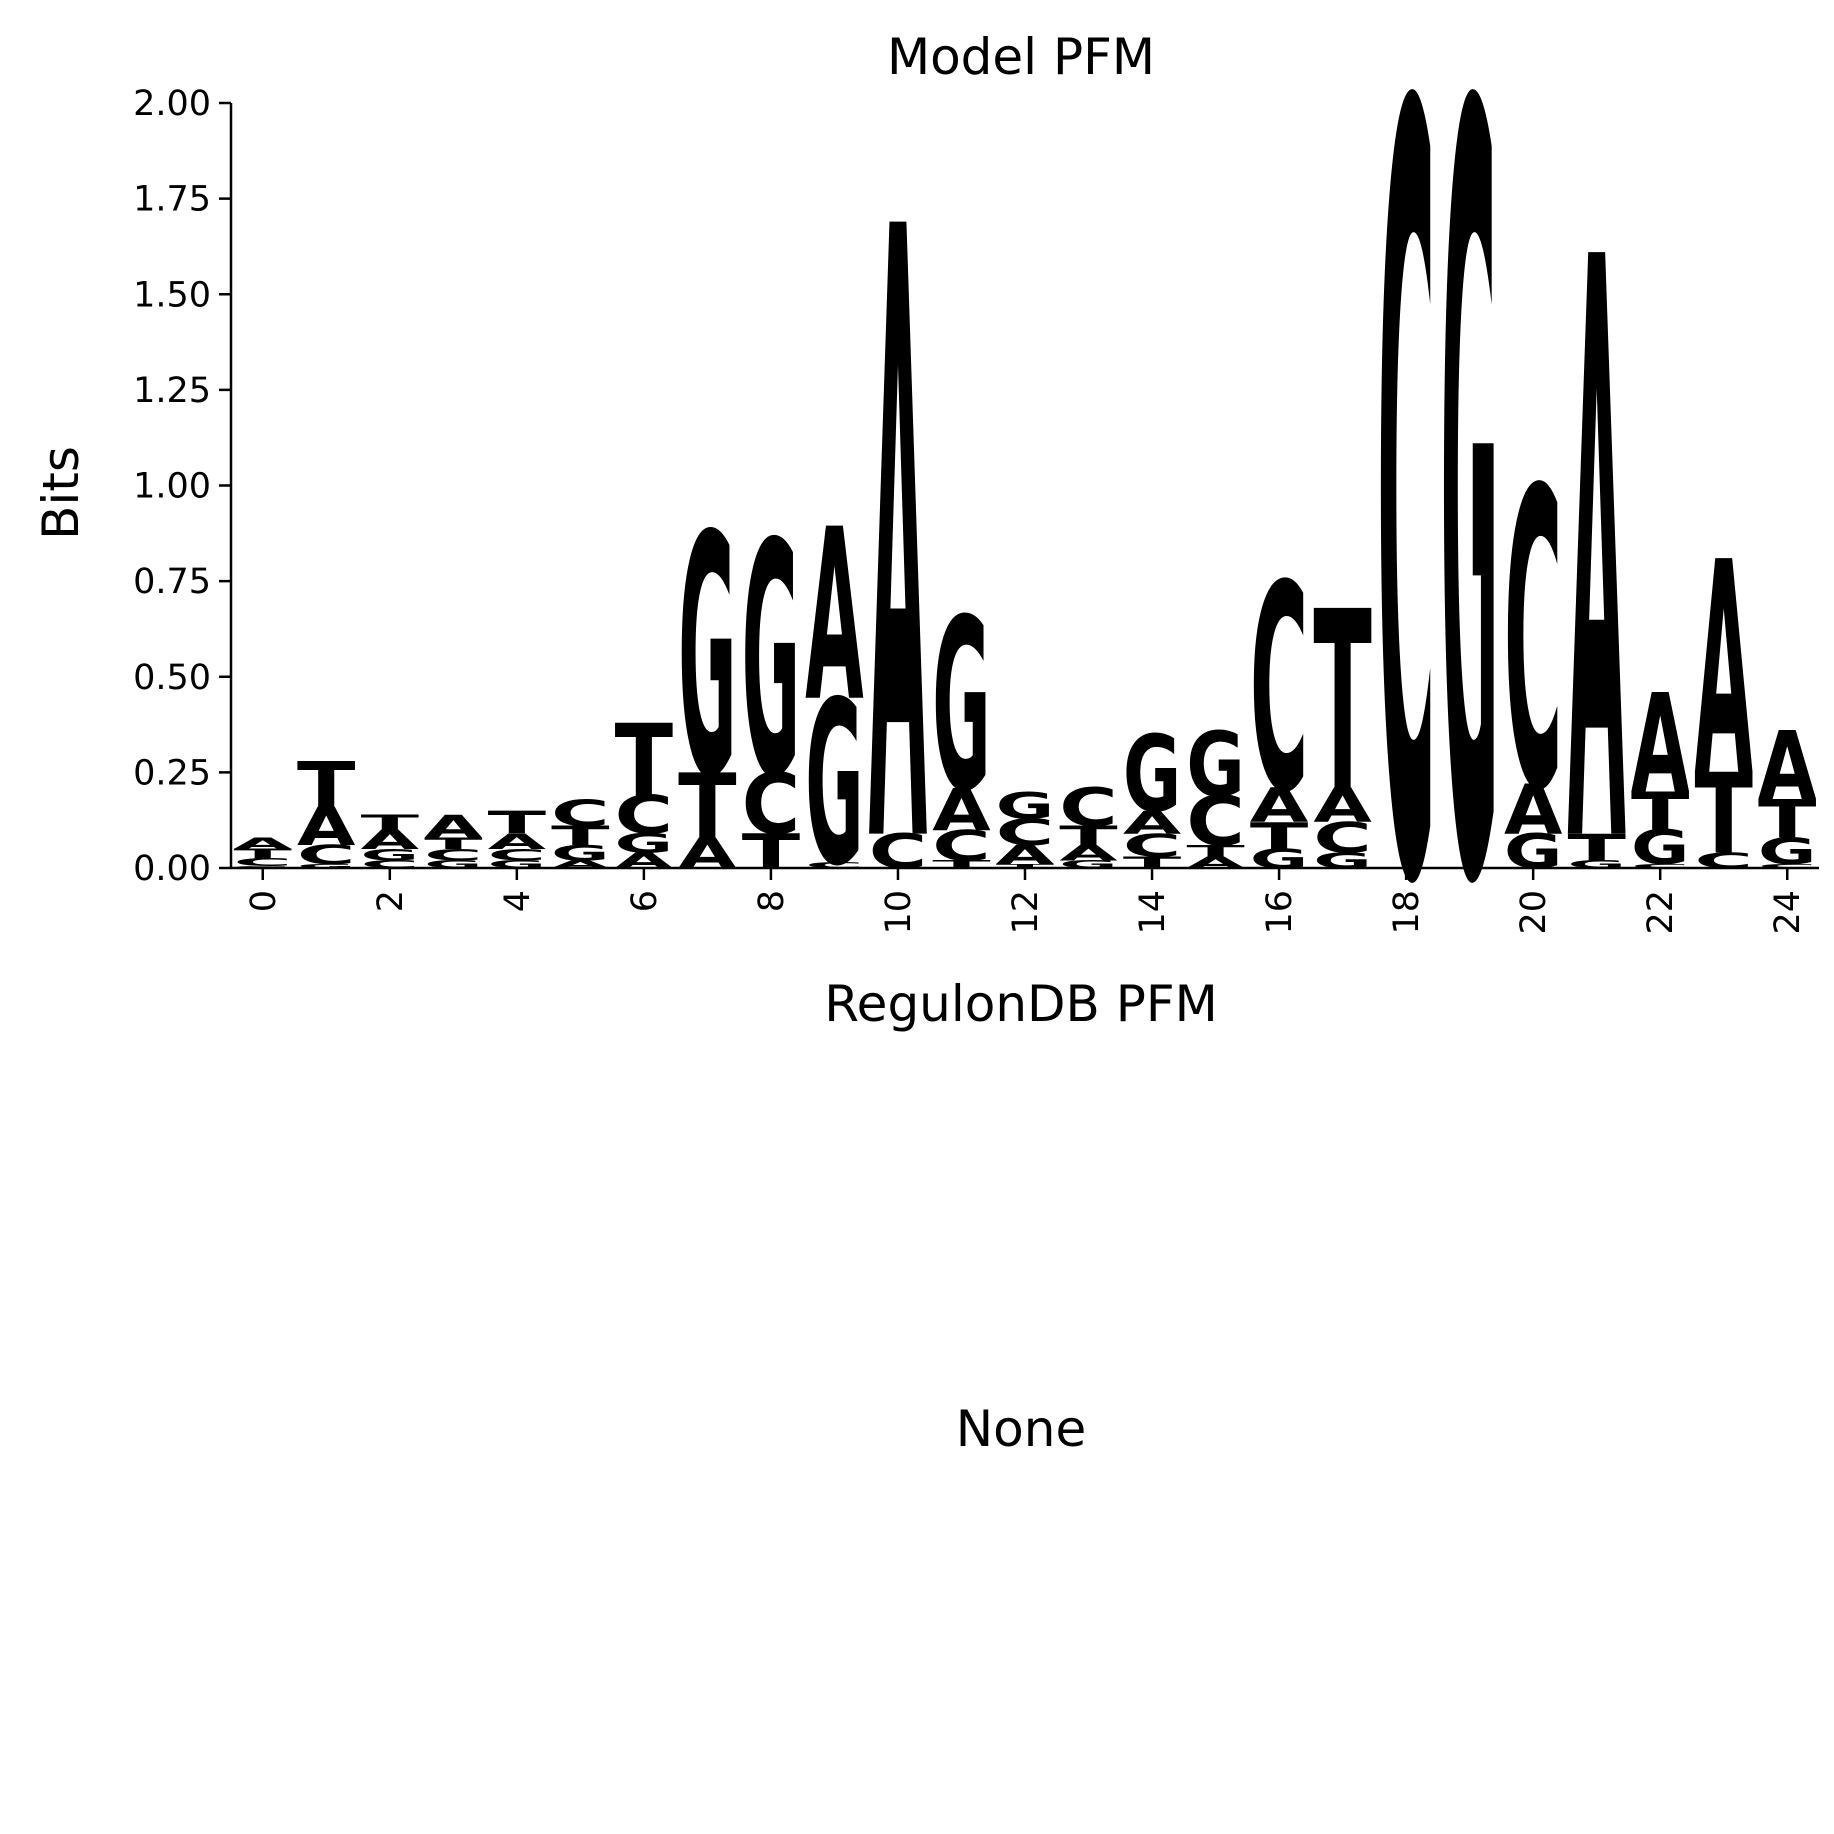  Describe the element at coordinates (61, 493) in the screenshot. I see `y-axis-title: Bits` at that location.